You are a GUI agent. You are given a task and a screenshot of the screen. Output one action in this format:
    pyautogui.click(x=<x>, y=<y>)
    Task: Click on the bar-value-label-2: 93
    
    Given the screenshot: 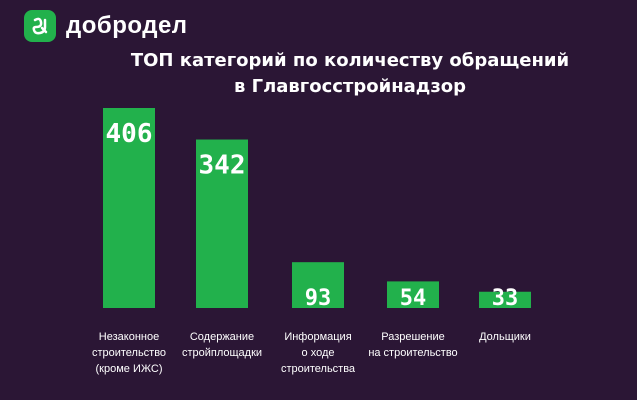 What is the action you would take?
    pyautogui.click(x=318, y=298)
    